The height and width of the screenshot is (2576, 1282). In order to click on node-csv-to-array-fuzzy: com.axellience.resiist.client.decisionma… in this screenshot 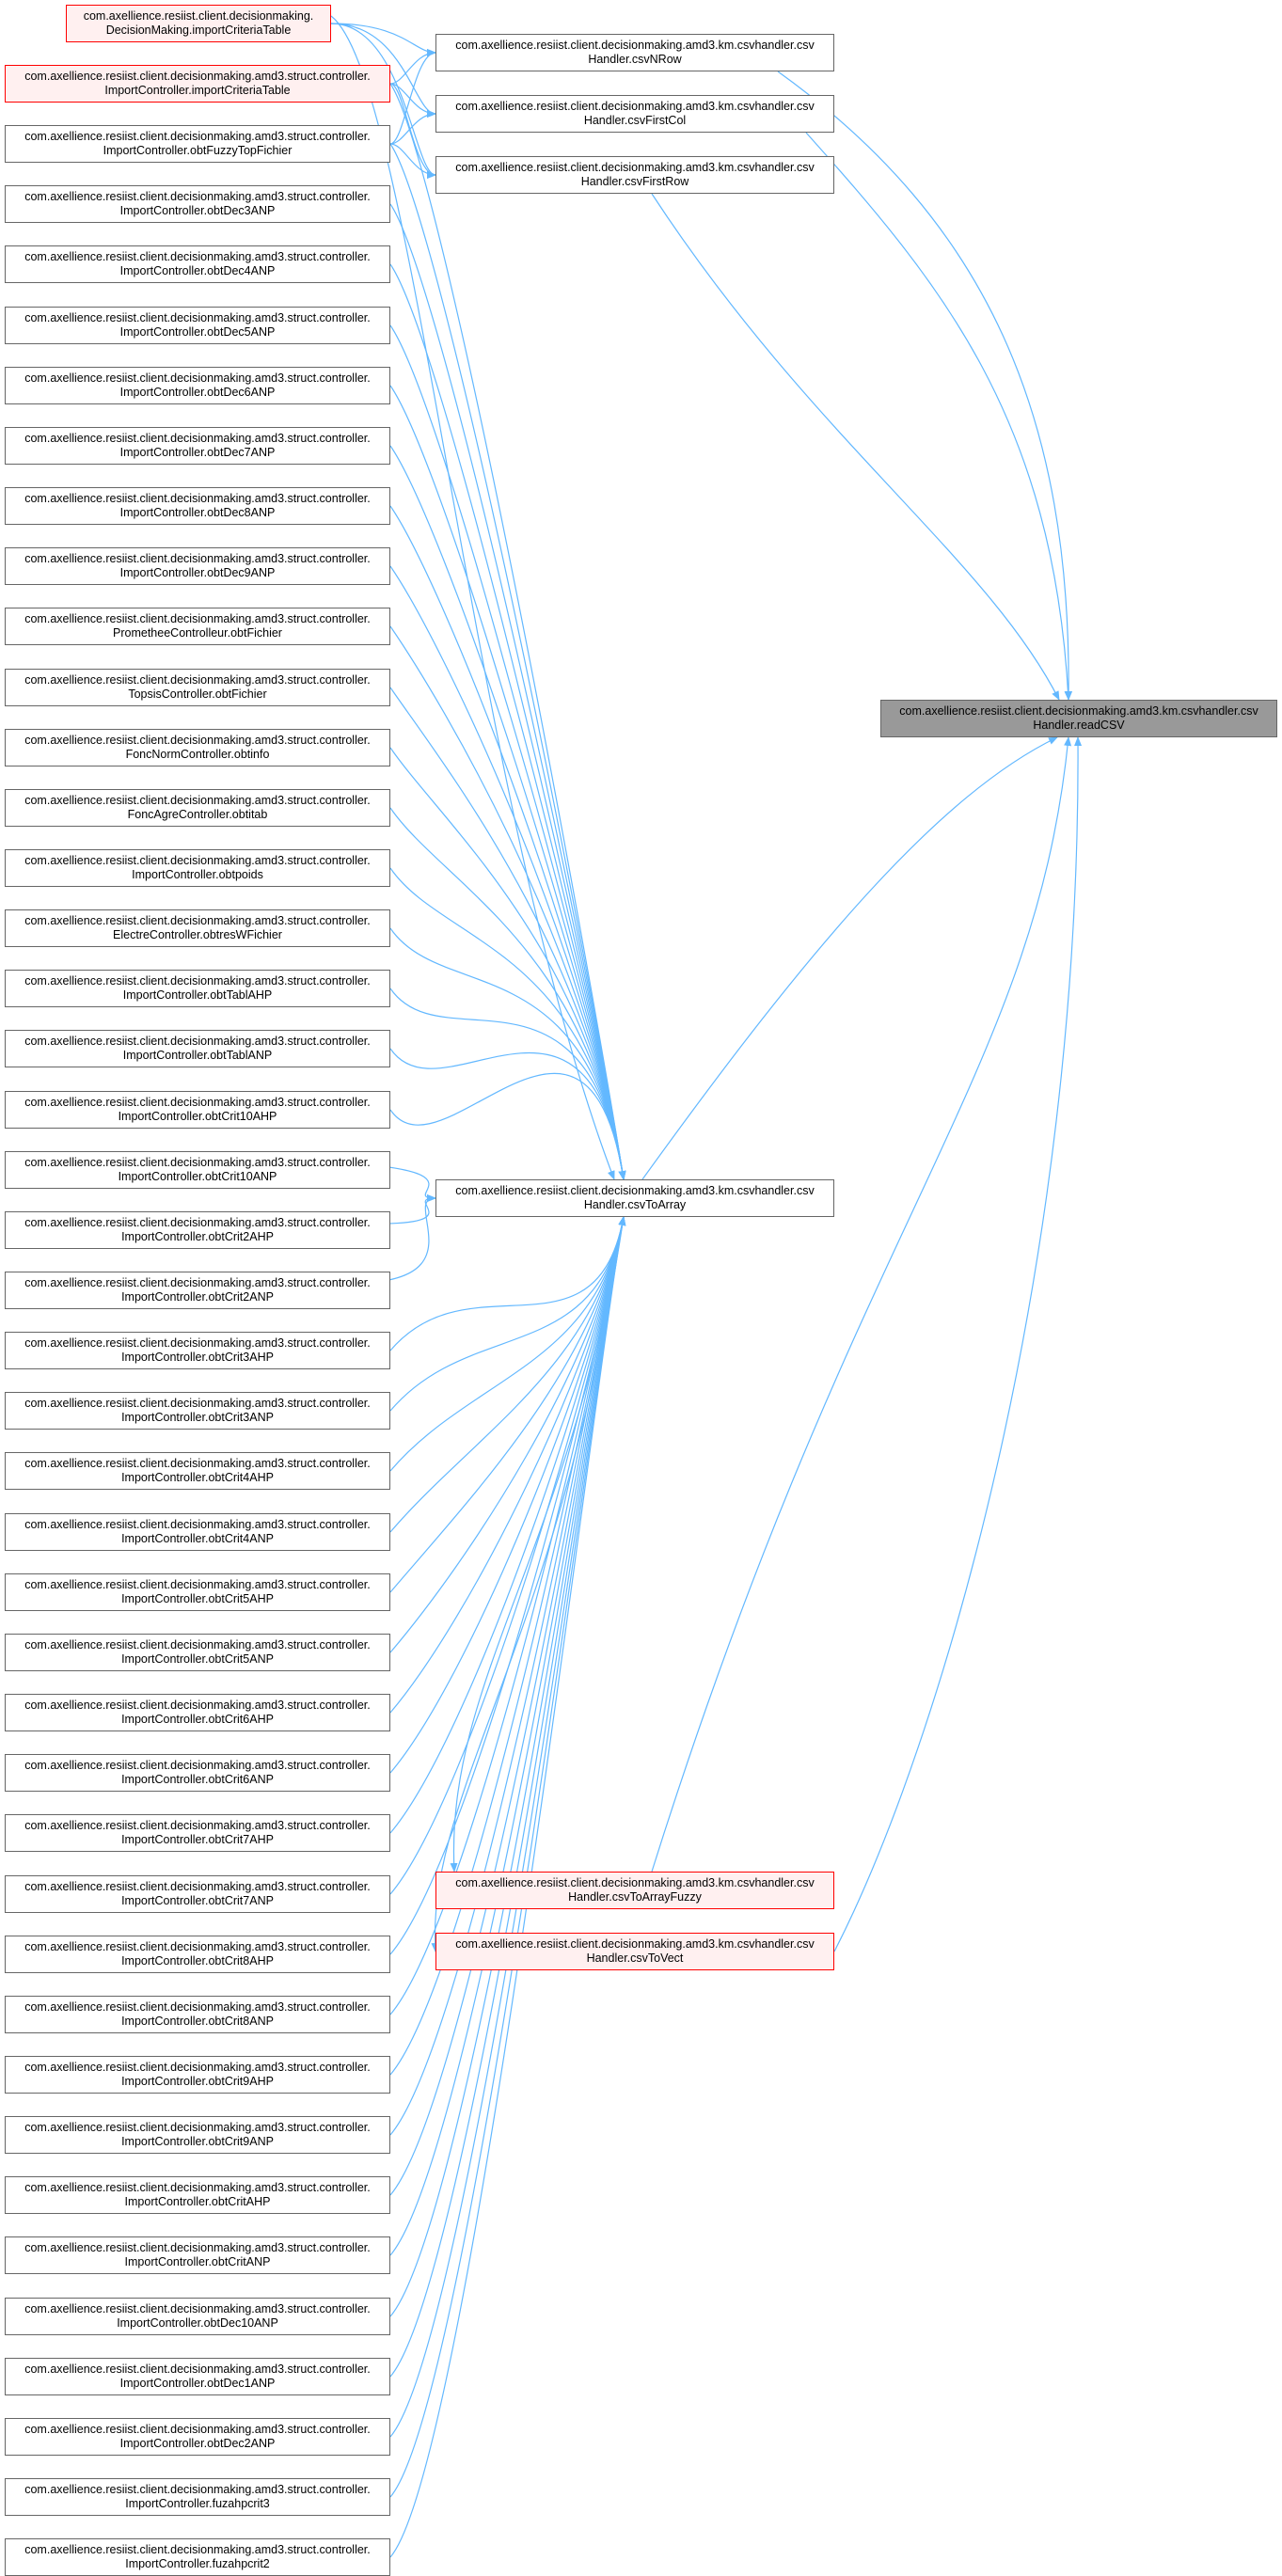, I will do `click(634, 1890)`.